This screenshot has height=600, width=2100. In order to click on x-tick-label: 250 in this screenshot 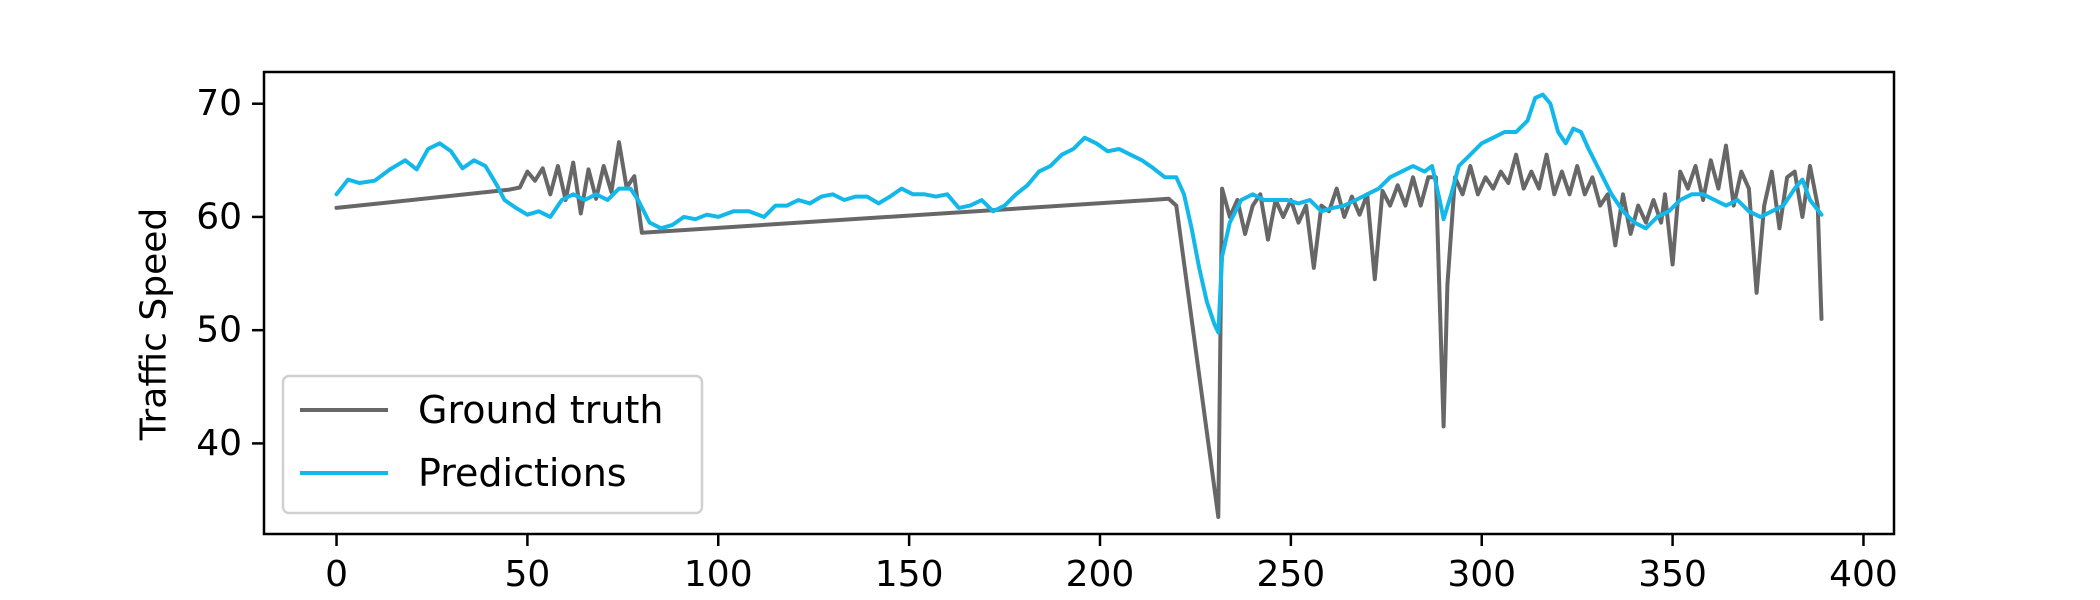, I will do `click(1291, 574)`.